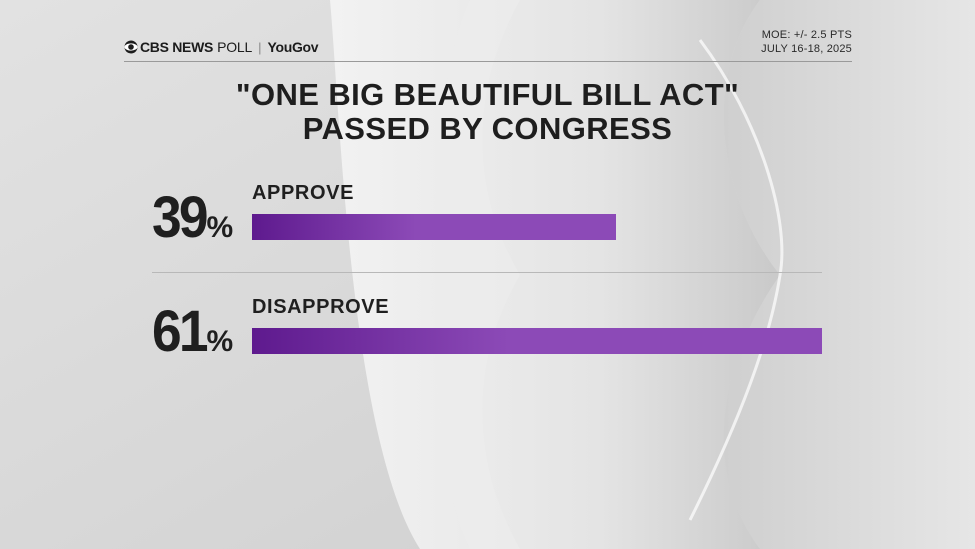 The image size is (975, 549). What do you see at coordinates (806, 35) in the screenshot?
I see `margin-of-error: MOE: +/- 2.5 PTS` at bounding box center [806, 35].